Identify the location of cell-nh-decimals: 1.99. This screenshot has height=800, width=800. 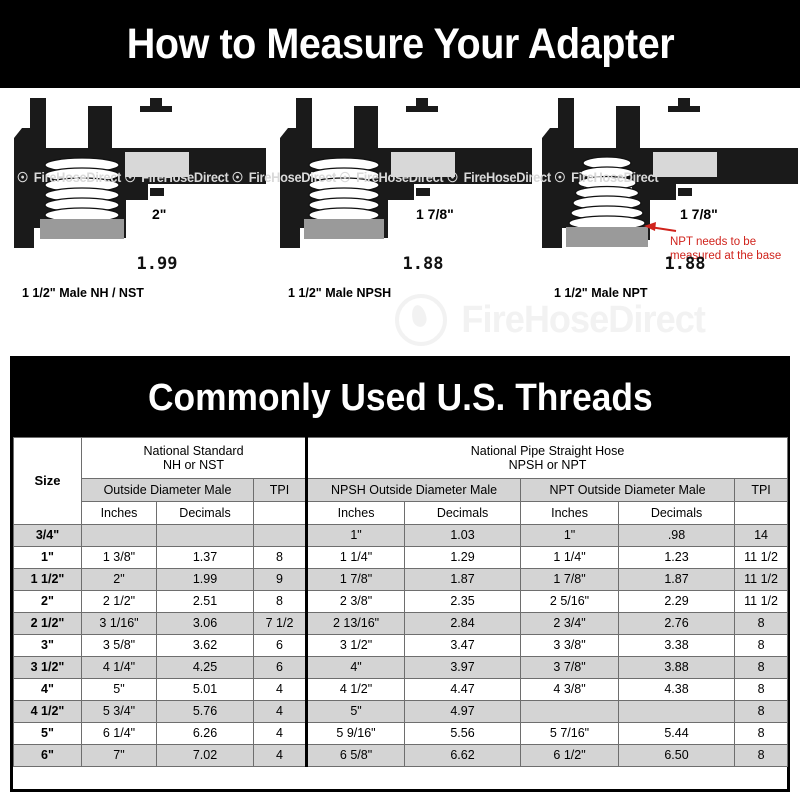
(205, 579).